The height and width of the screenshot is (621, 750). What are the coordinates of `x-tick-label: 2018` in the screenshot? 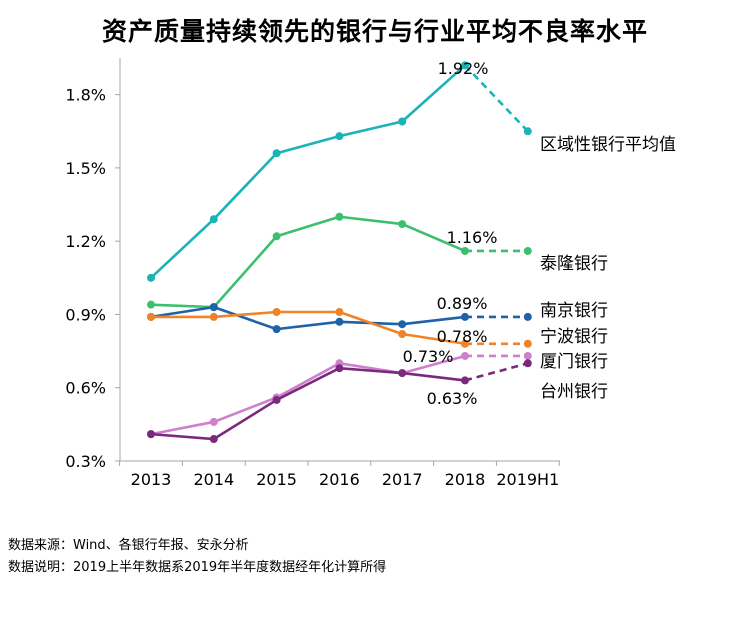 It's located at (465, 479).